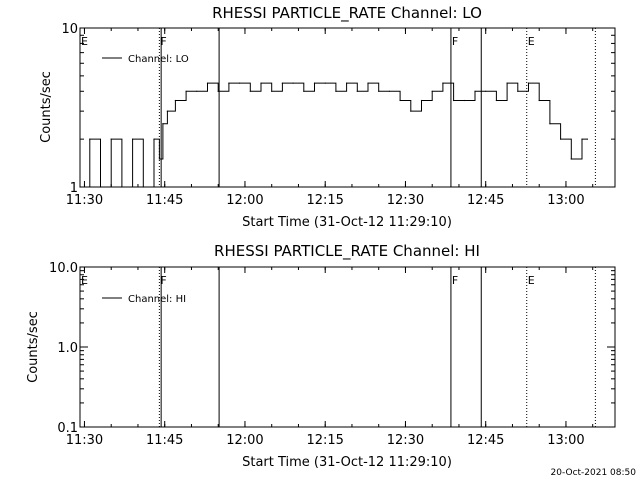 This screenshot has width=640, height=480. I want to click on legend-label: Channel: HI, so click(157, 299).